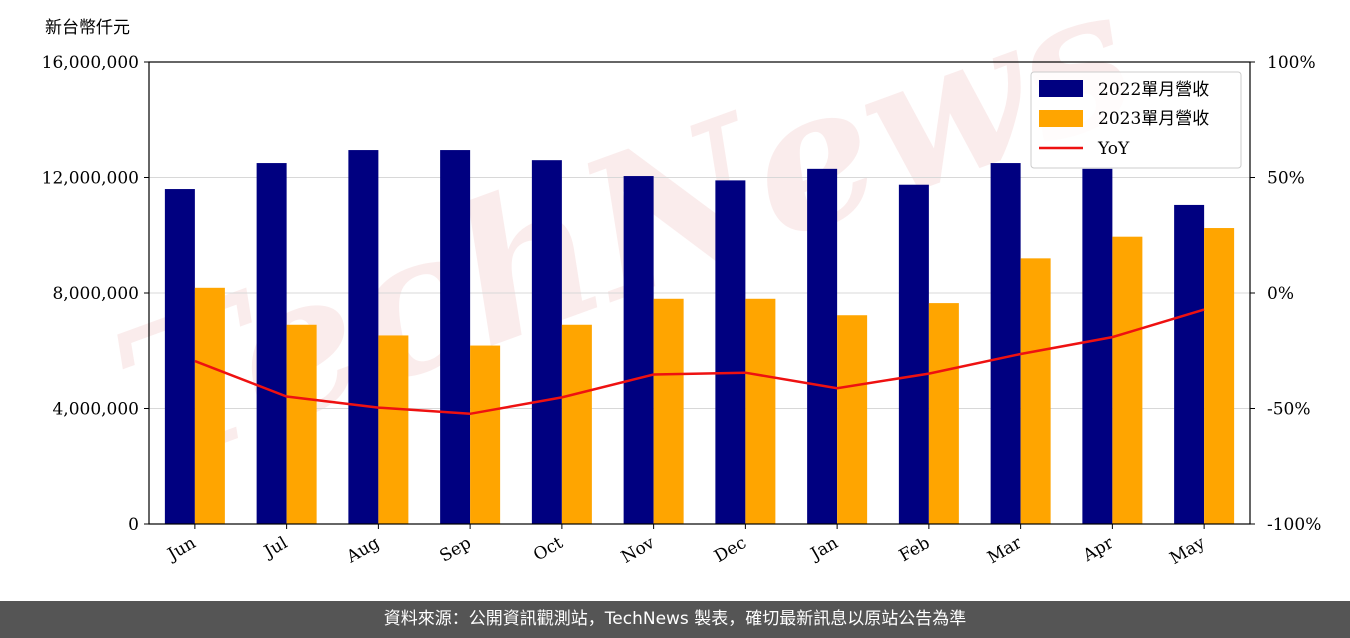 The width and height of the screenshot is (1350, 638). Describe the element at coordinates (485, 434) in the screenshot. I see `bar-2023-sep` at that location.